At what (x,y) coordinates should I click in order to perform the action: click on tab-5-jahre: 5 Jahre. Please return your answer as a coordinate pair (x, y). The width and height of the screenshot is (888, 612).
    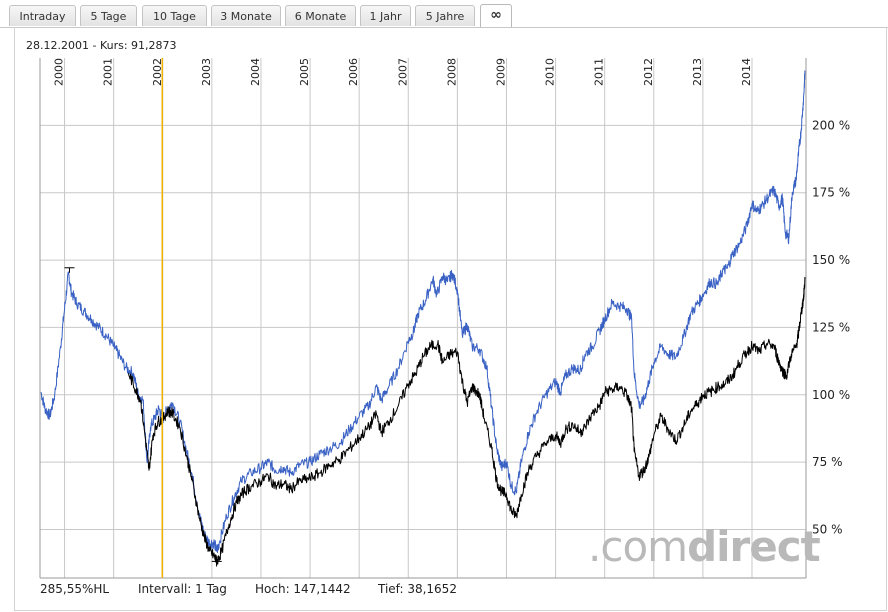
    Looking at the image, I should click on (445, 15).